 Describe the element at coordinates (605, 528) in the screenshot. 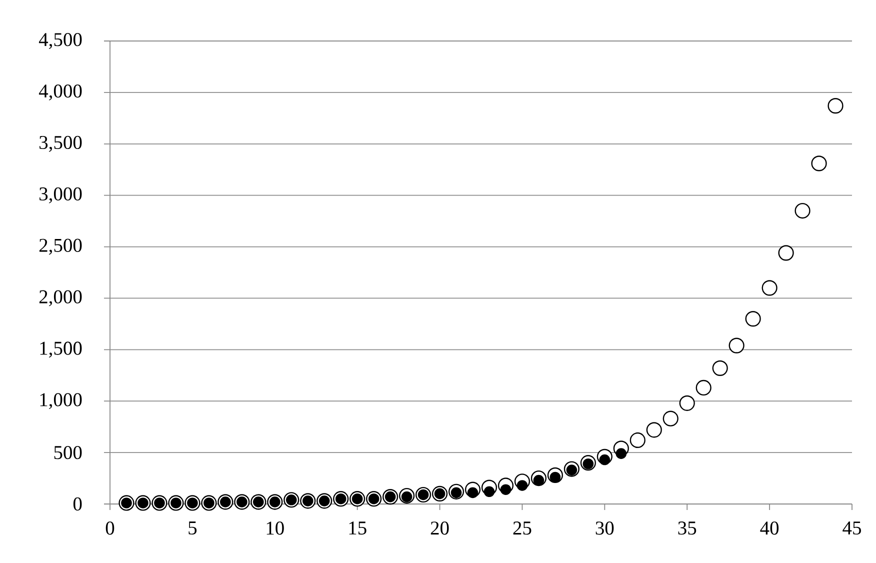

I see `x-tick-label: 30` at that location.